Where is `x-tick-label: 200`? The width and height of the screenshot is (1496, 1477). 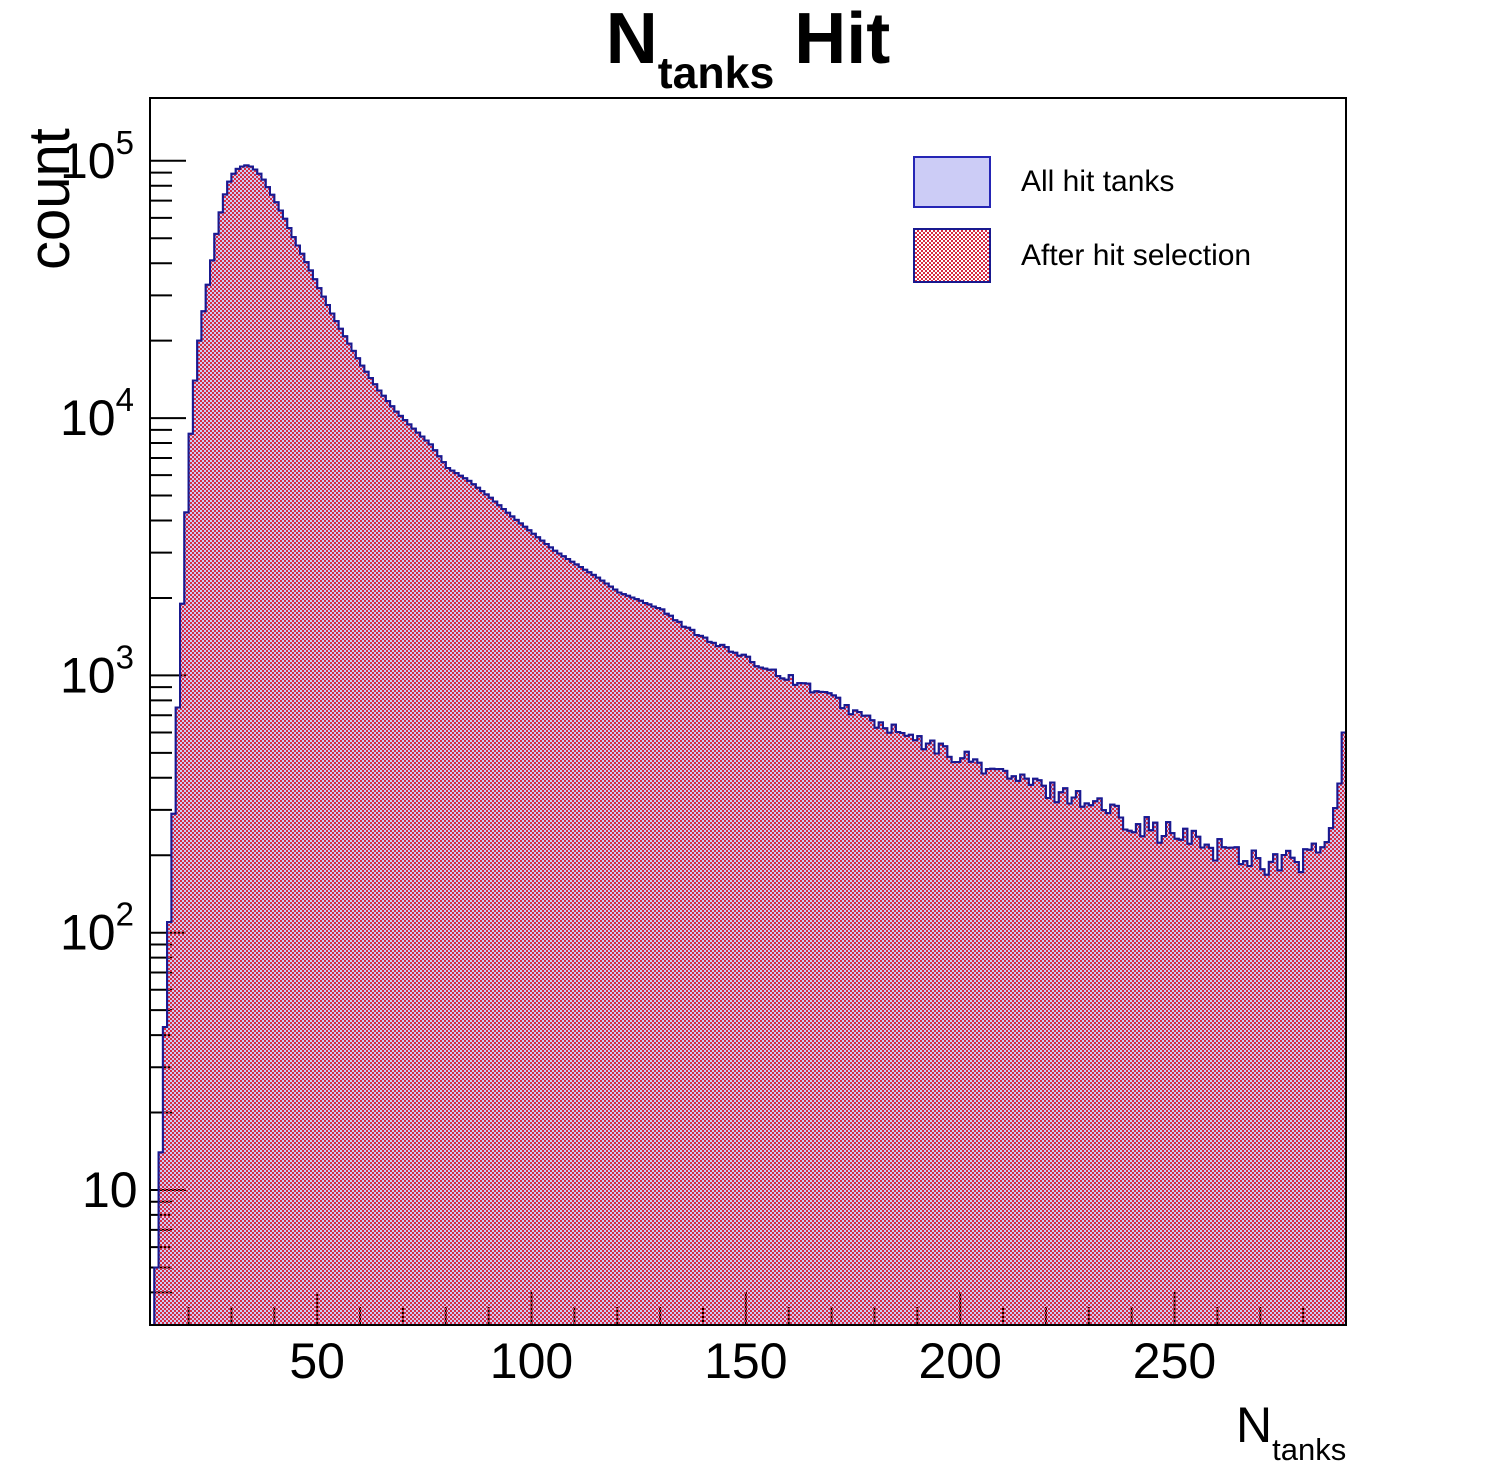
x-tick-label: 200 is located at coordinates (959, 1361).